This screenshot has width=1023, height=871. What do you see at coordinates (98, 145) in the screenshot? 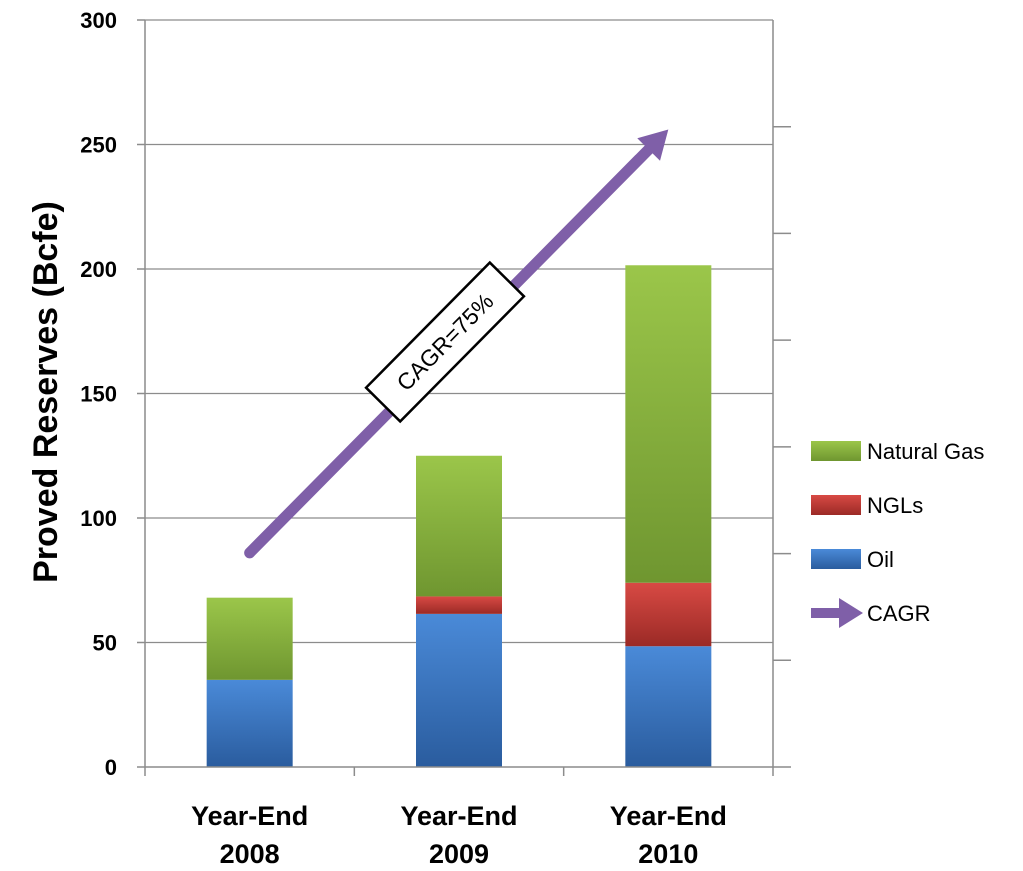
I see `y-tick-label: 250` at bounding box center [98, 145].